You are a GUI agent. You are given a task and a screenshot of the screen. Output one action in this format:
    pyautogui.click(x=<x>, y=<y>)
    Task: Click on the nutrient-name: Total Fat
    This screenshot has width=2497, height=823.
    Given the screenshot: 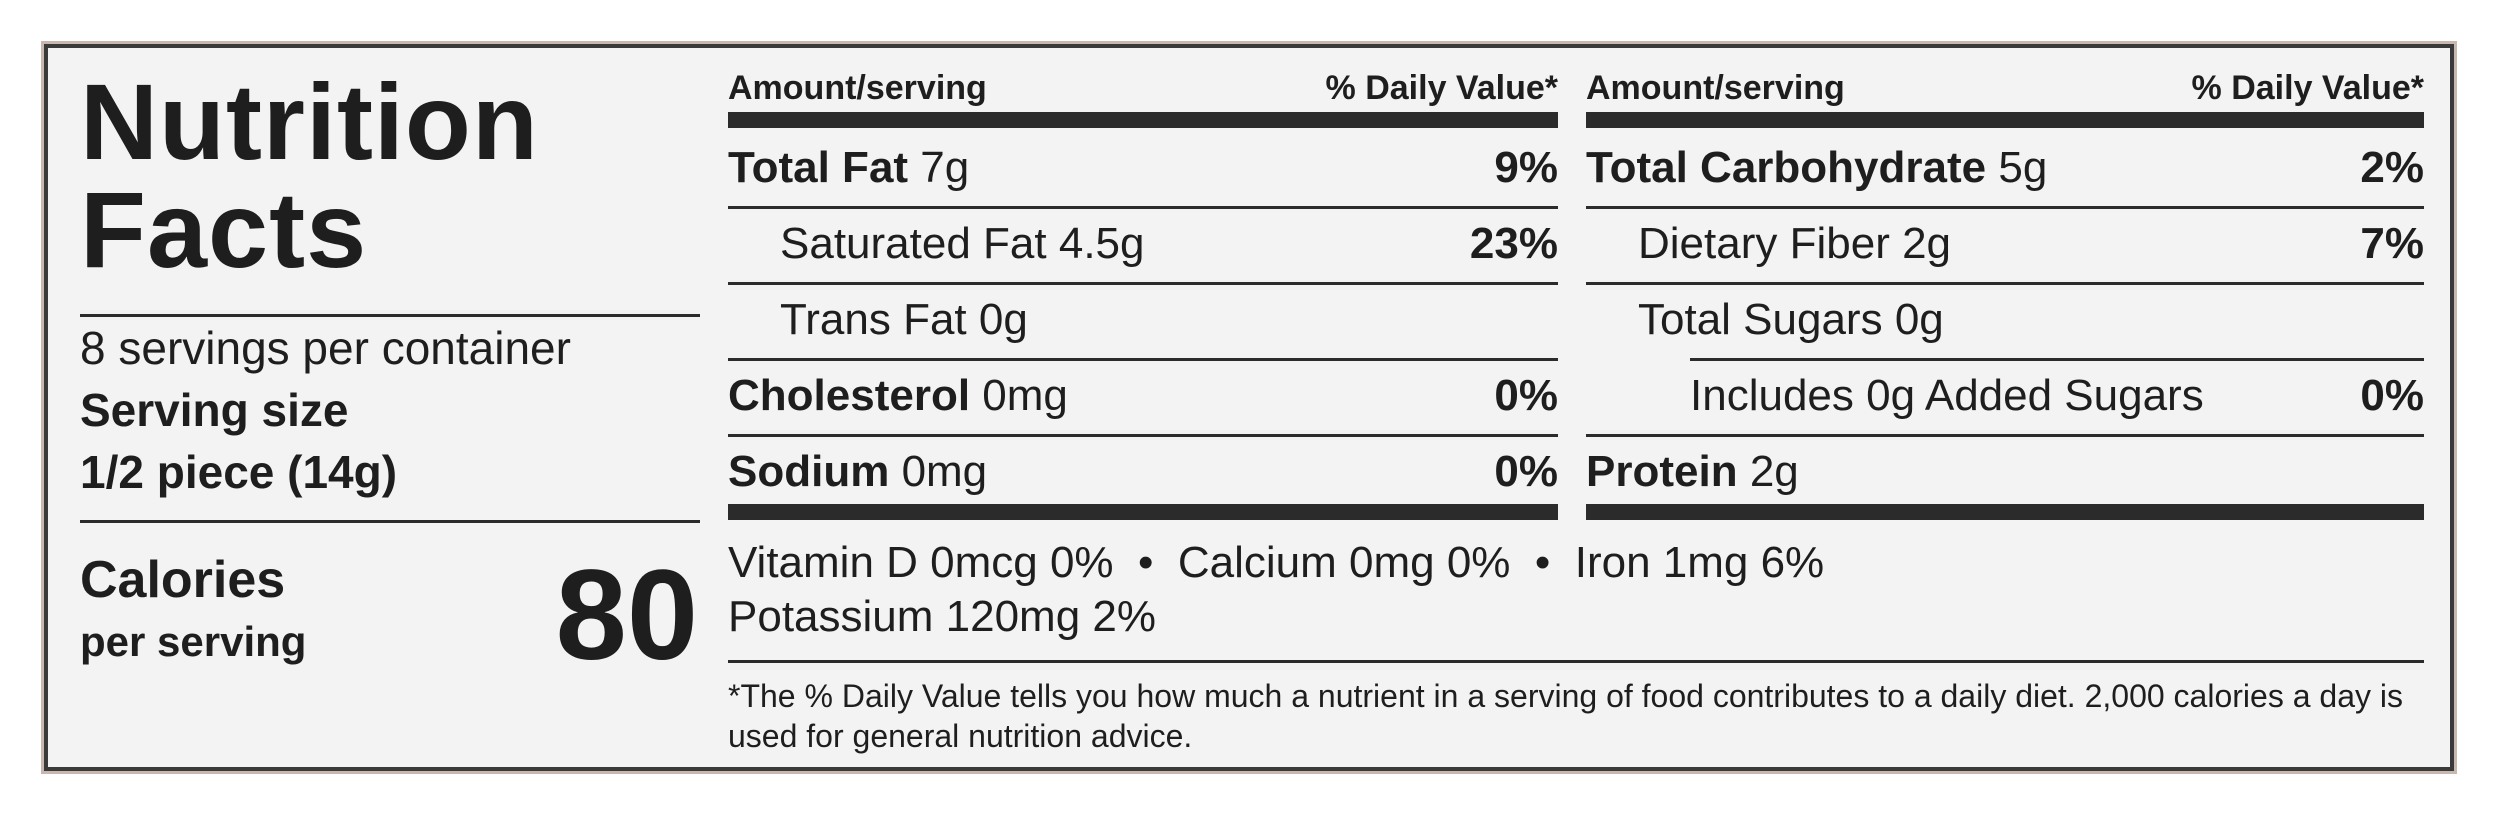 What is the action you would take?
    pyautogui.click(x=818, y=167)
    